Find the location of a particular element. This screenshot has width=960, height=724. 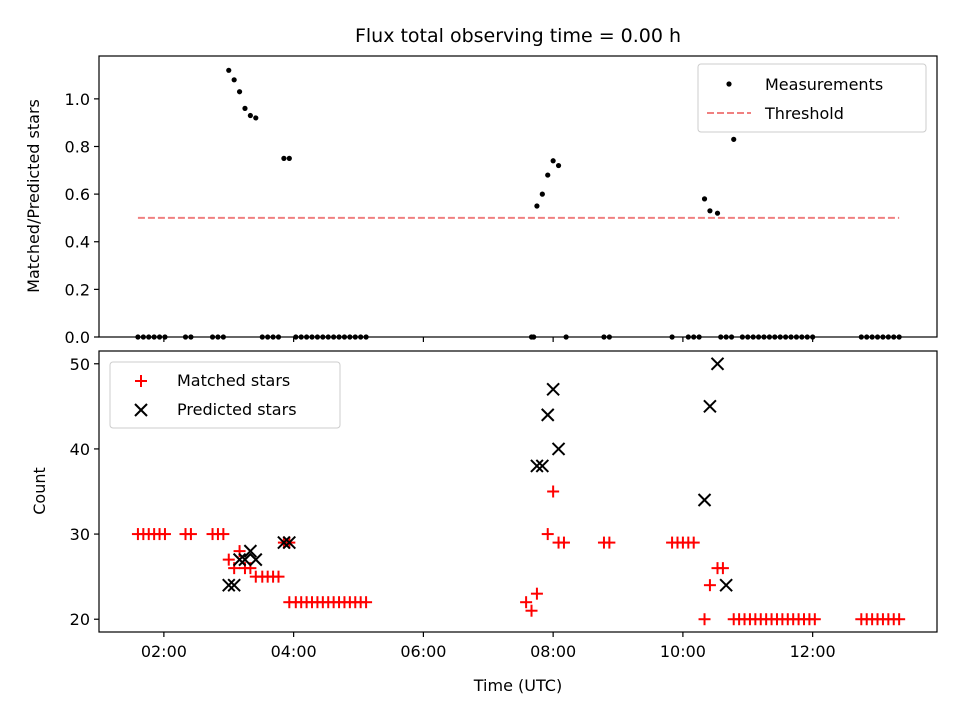

top-y-ticks: 0.0 0.2 0.4 0.6 0.8 1.0 is located at coordinates (82, 218).